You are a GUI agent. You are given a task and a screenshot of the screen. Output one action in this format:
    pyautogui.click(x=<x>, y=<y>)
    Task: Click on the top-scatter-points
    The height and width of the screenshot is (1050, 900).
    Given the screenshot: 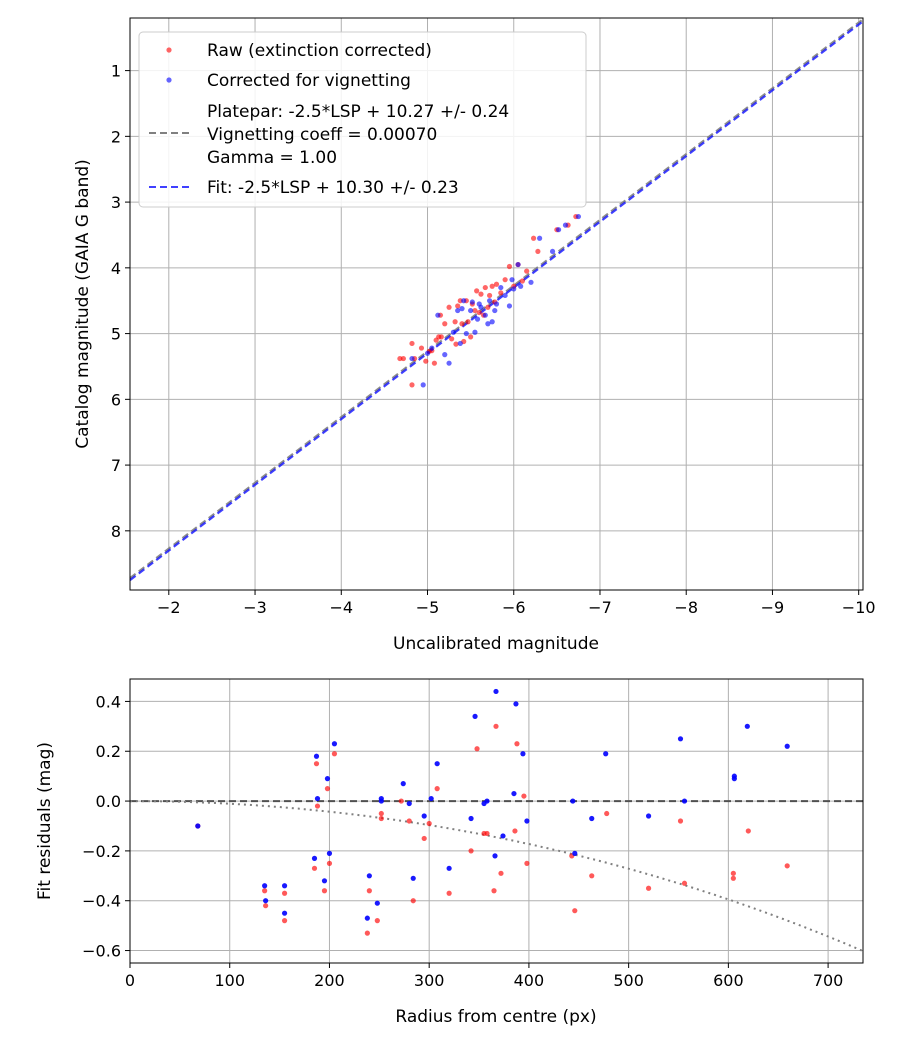 What is the action you would take?
    pyautogui.click(x=489, y=300)
    